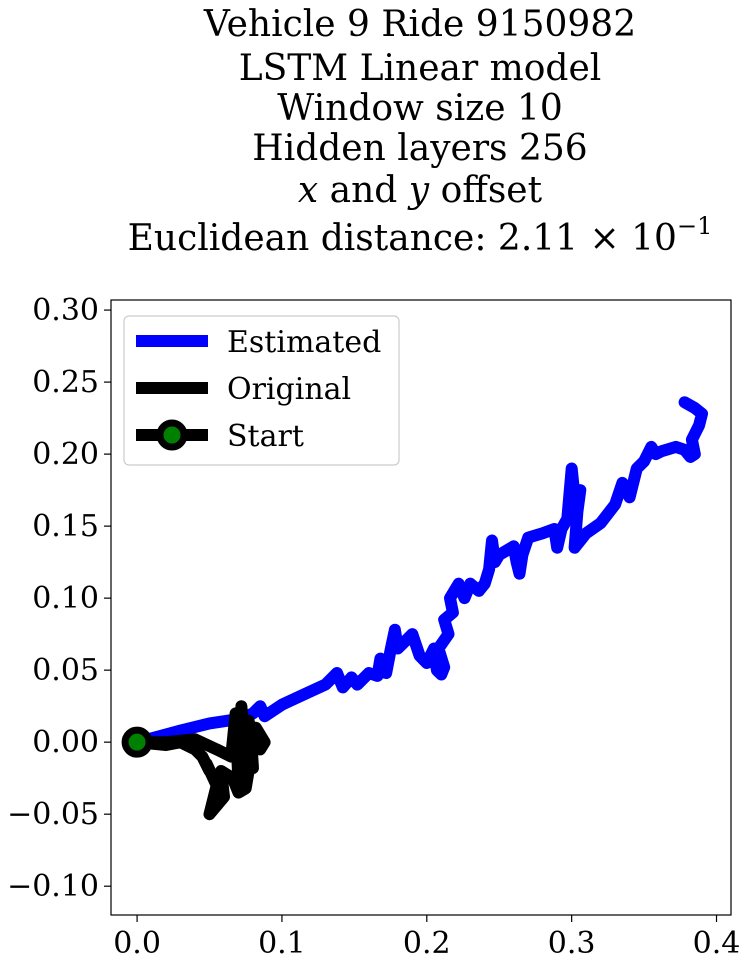  I want to click on y-tick-label-2: 0.20, so click(65, 454).